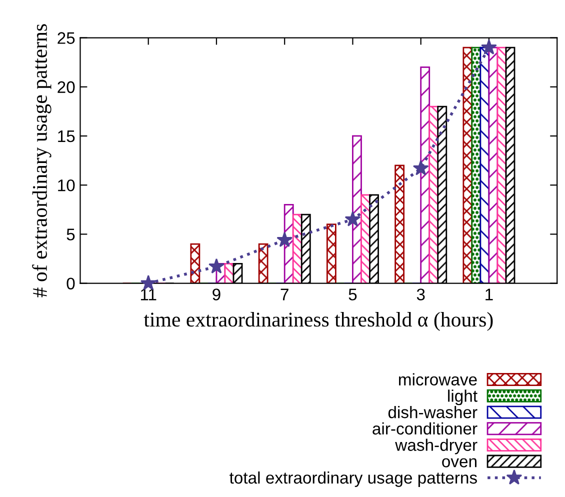 Image resolution: width=565 pixels, height=497 pixels. Describe the element at coordinates (284, 294) in the screenshot. I see `x-tick-label: 7` at that location.